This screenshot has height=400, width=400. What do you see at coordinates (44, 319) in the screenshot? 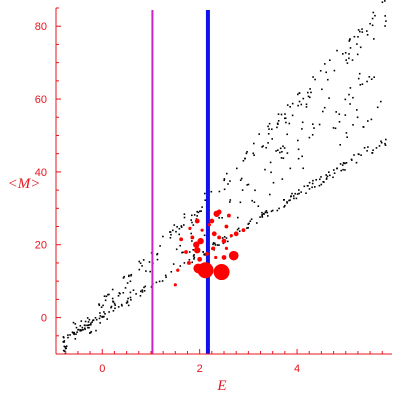
I see `y-tick-label: 0` at bounding box center [44, 319].